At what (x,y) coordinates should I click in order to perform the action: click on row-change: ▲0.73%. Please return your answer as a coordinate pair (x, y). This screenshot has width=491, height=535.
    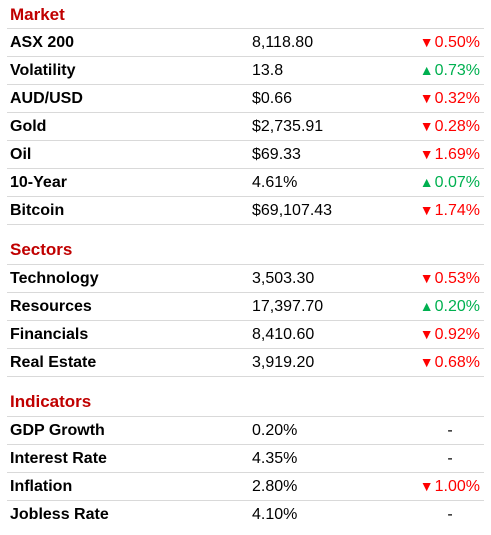
    Looking at the image, I should click on (443, 71).